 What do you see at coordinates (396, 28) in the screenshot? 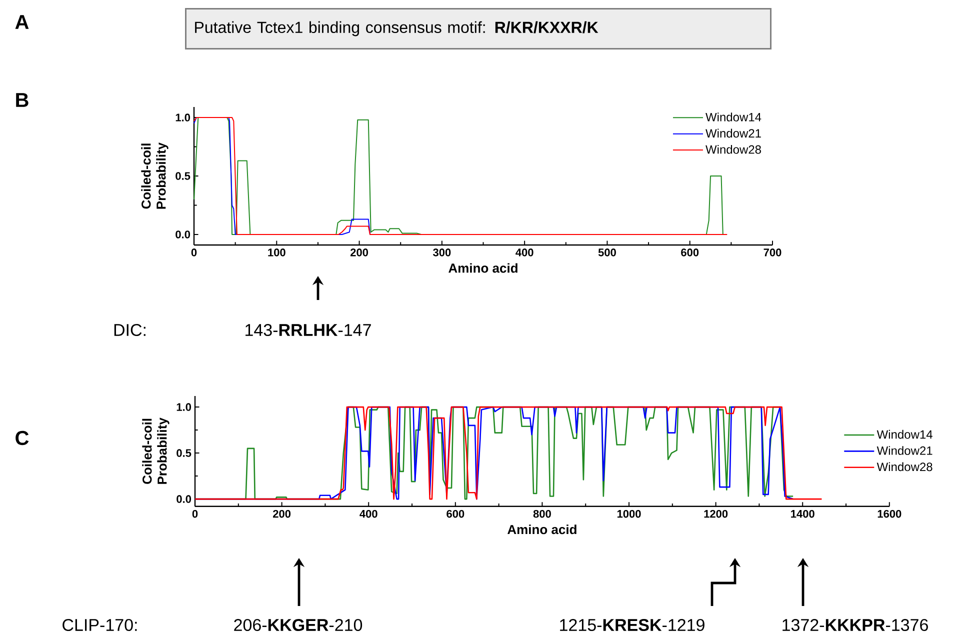
I see `text: Putative Tctex1 binding consensus motif: R/KR/KXXR/K` at bounding box center [396, 28].